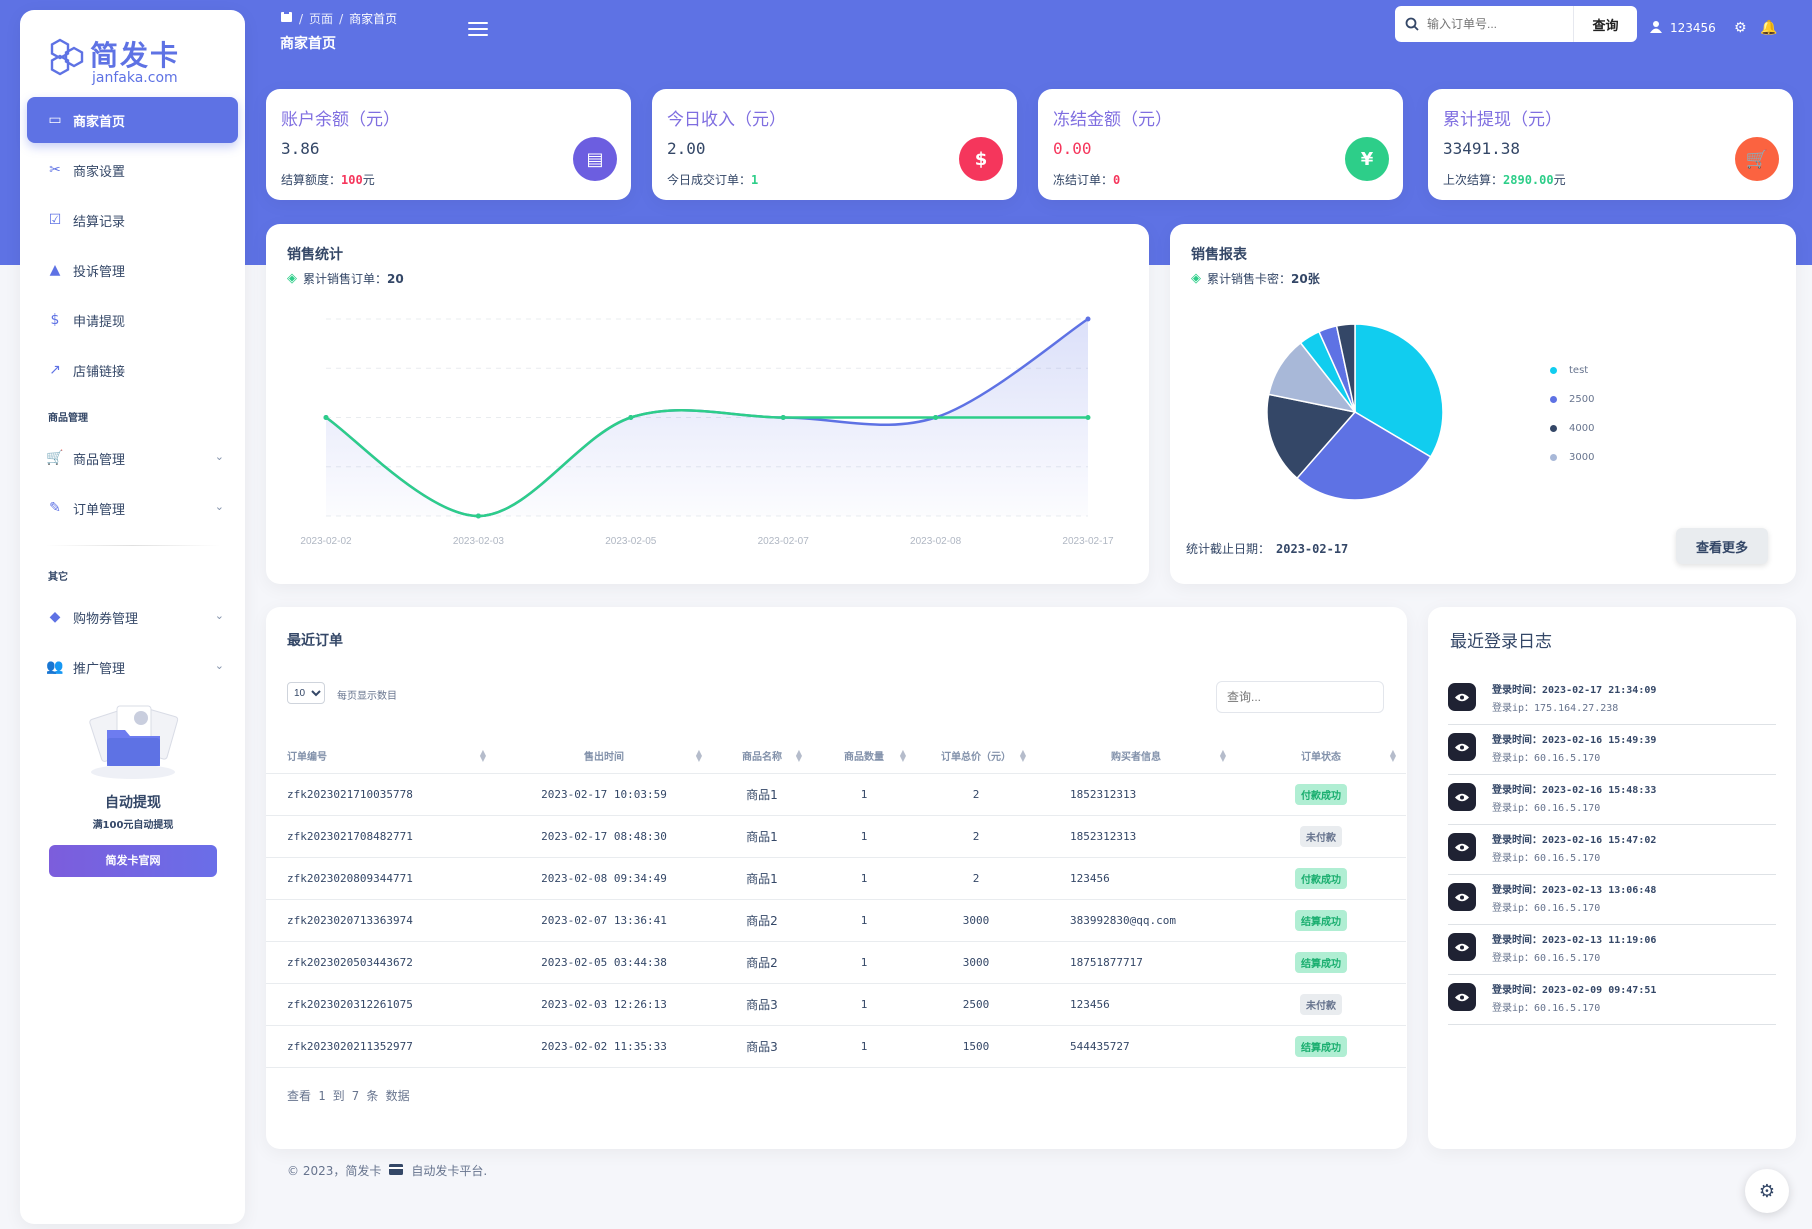 This screenshot has height=1229, width=1812. What do you see at coordinates (132, 617) in the screenshot?
I see `sidebar-item-tag: ◆ 购物券管理 ⌄` at bounding box center [132, 617].